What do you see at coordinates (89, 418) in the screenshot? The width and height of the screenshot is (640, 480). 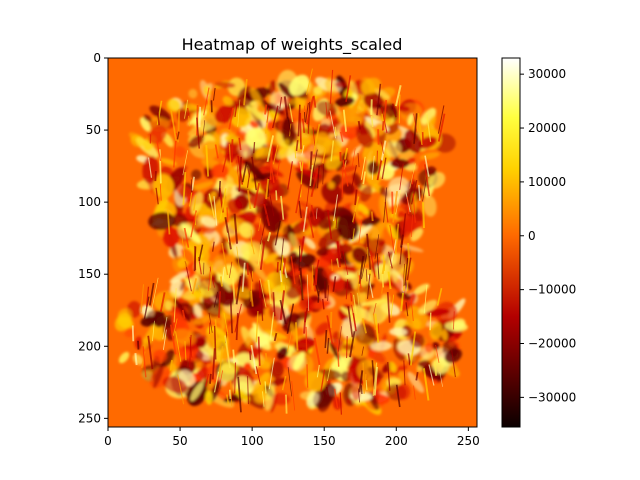 I see `y-tick-label: 250` at bounding box center [89, 418].